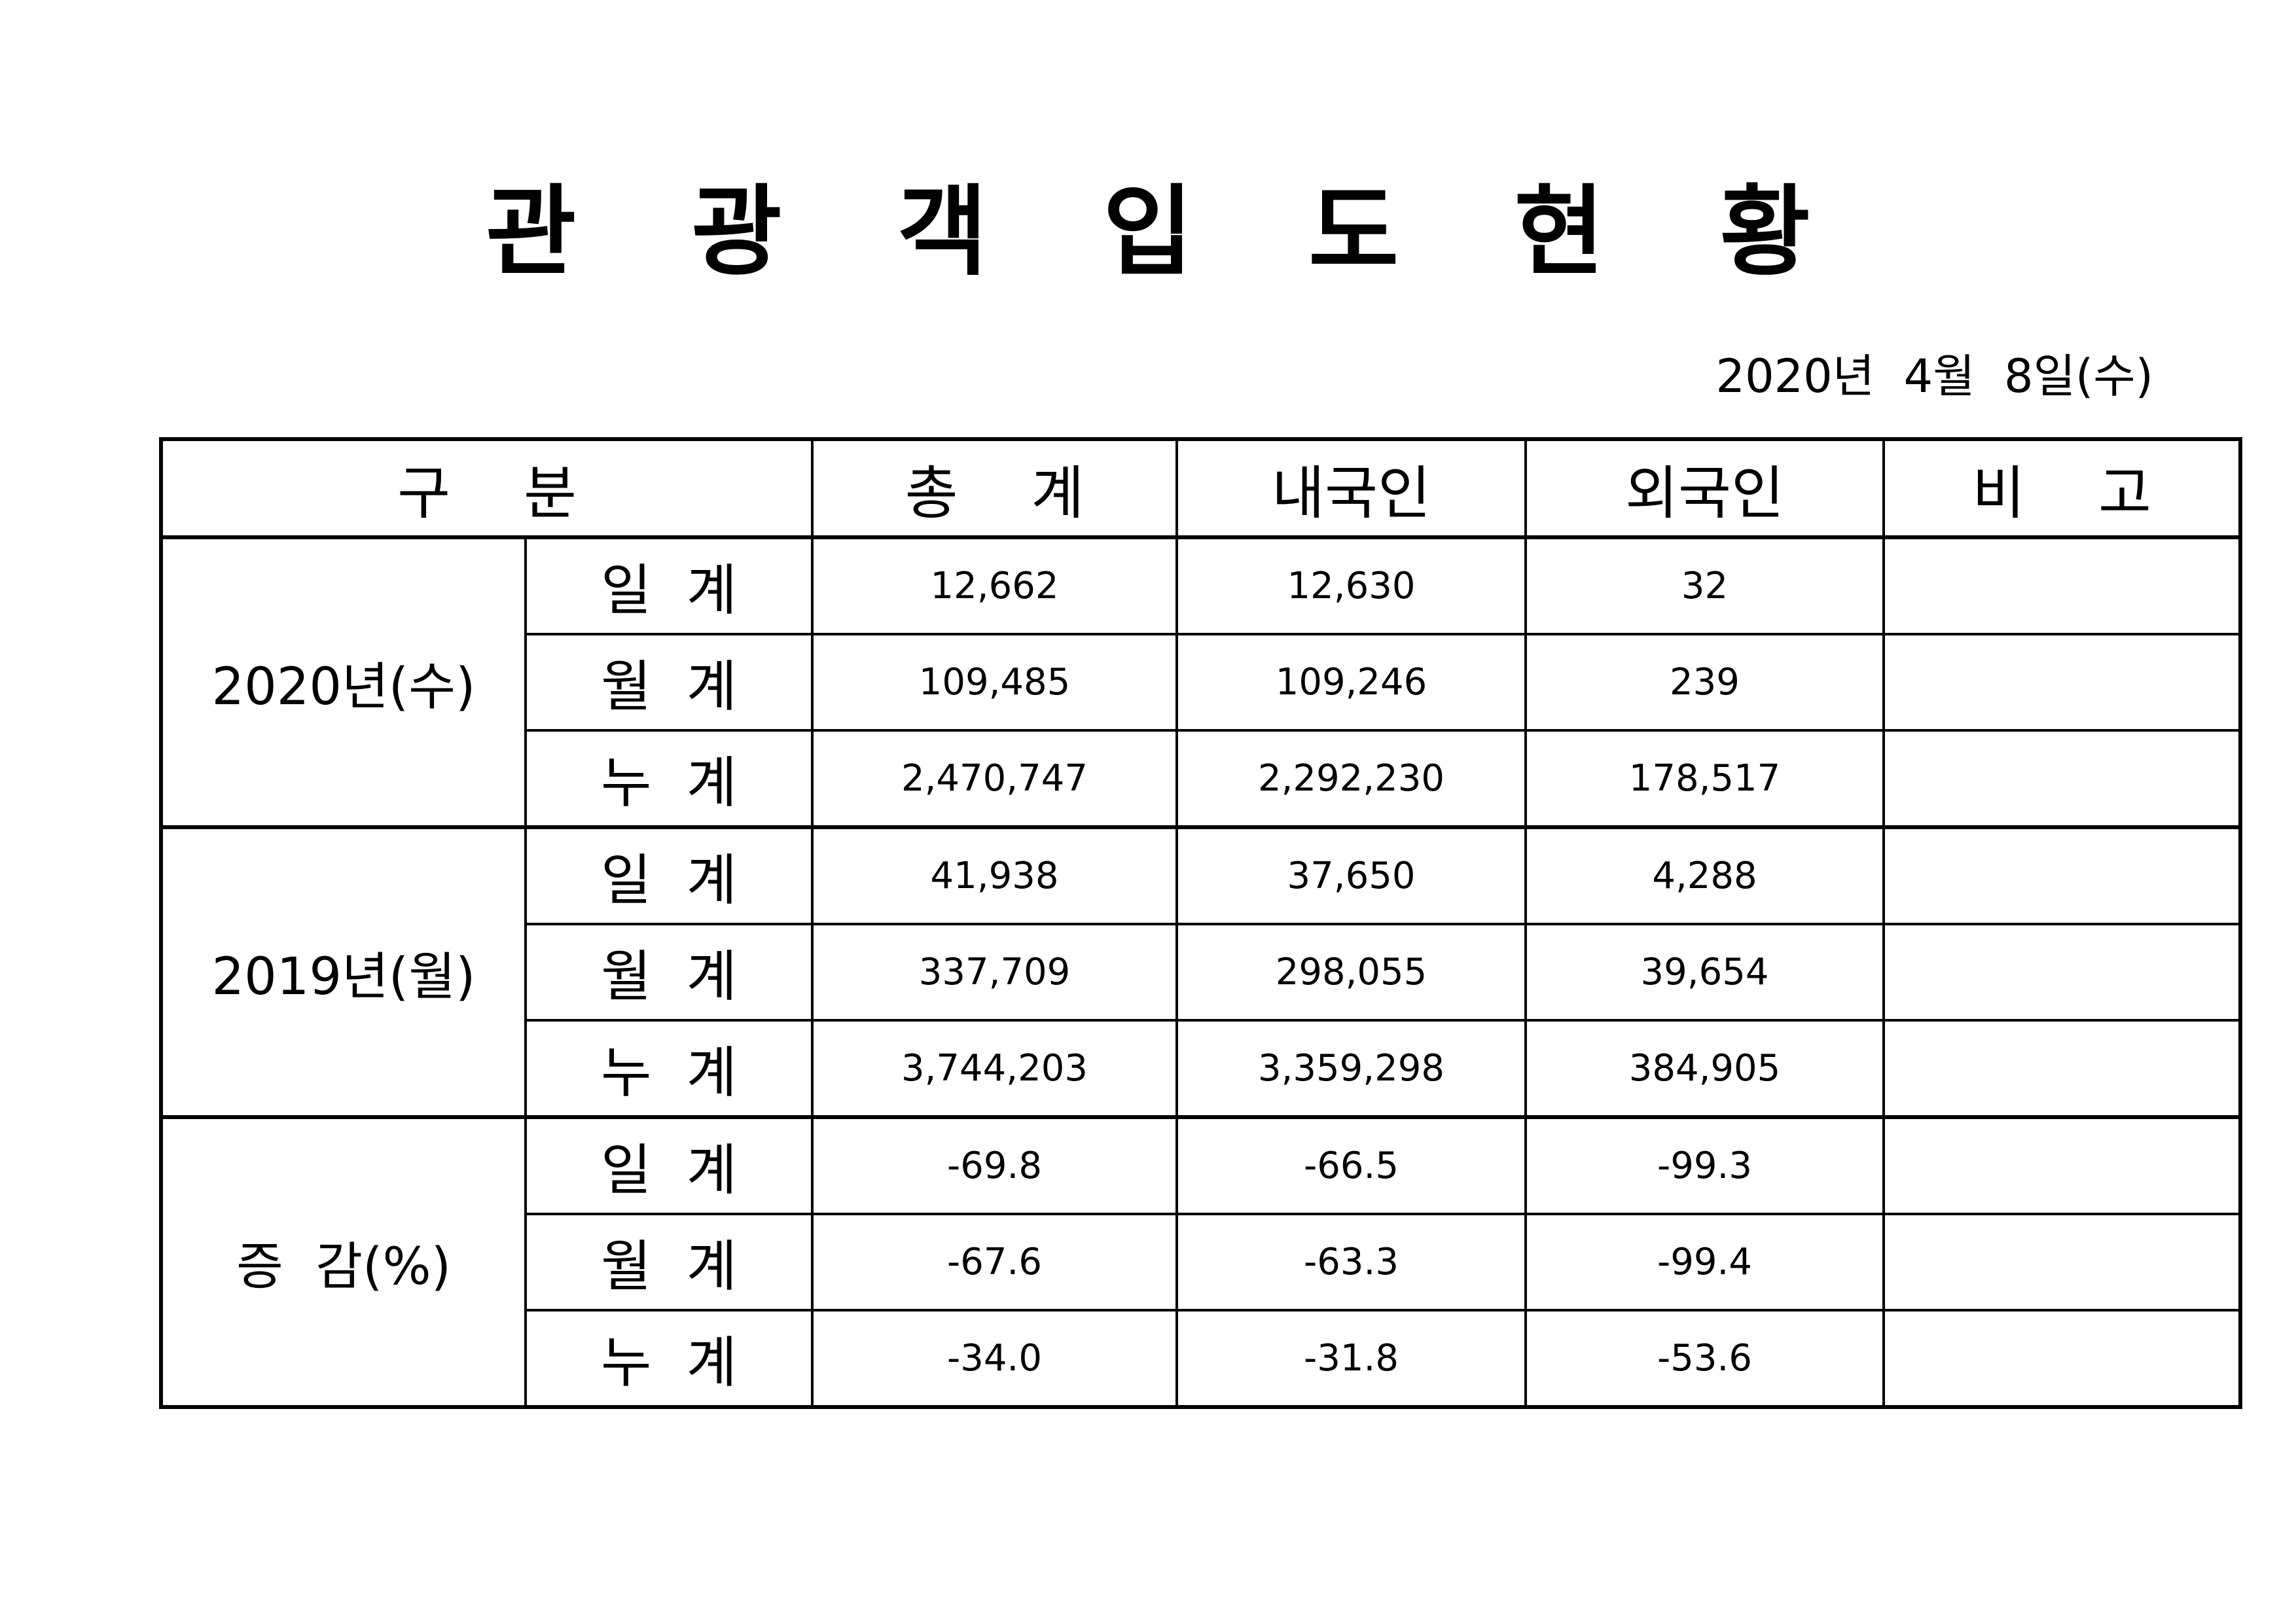 The width and height of the screenshot is (2296, 1623). Describe the element at coordinates (1168, 232) in the screenshot. I see `document-title: 관 광 객 입 도 현 황` at that location.